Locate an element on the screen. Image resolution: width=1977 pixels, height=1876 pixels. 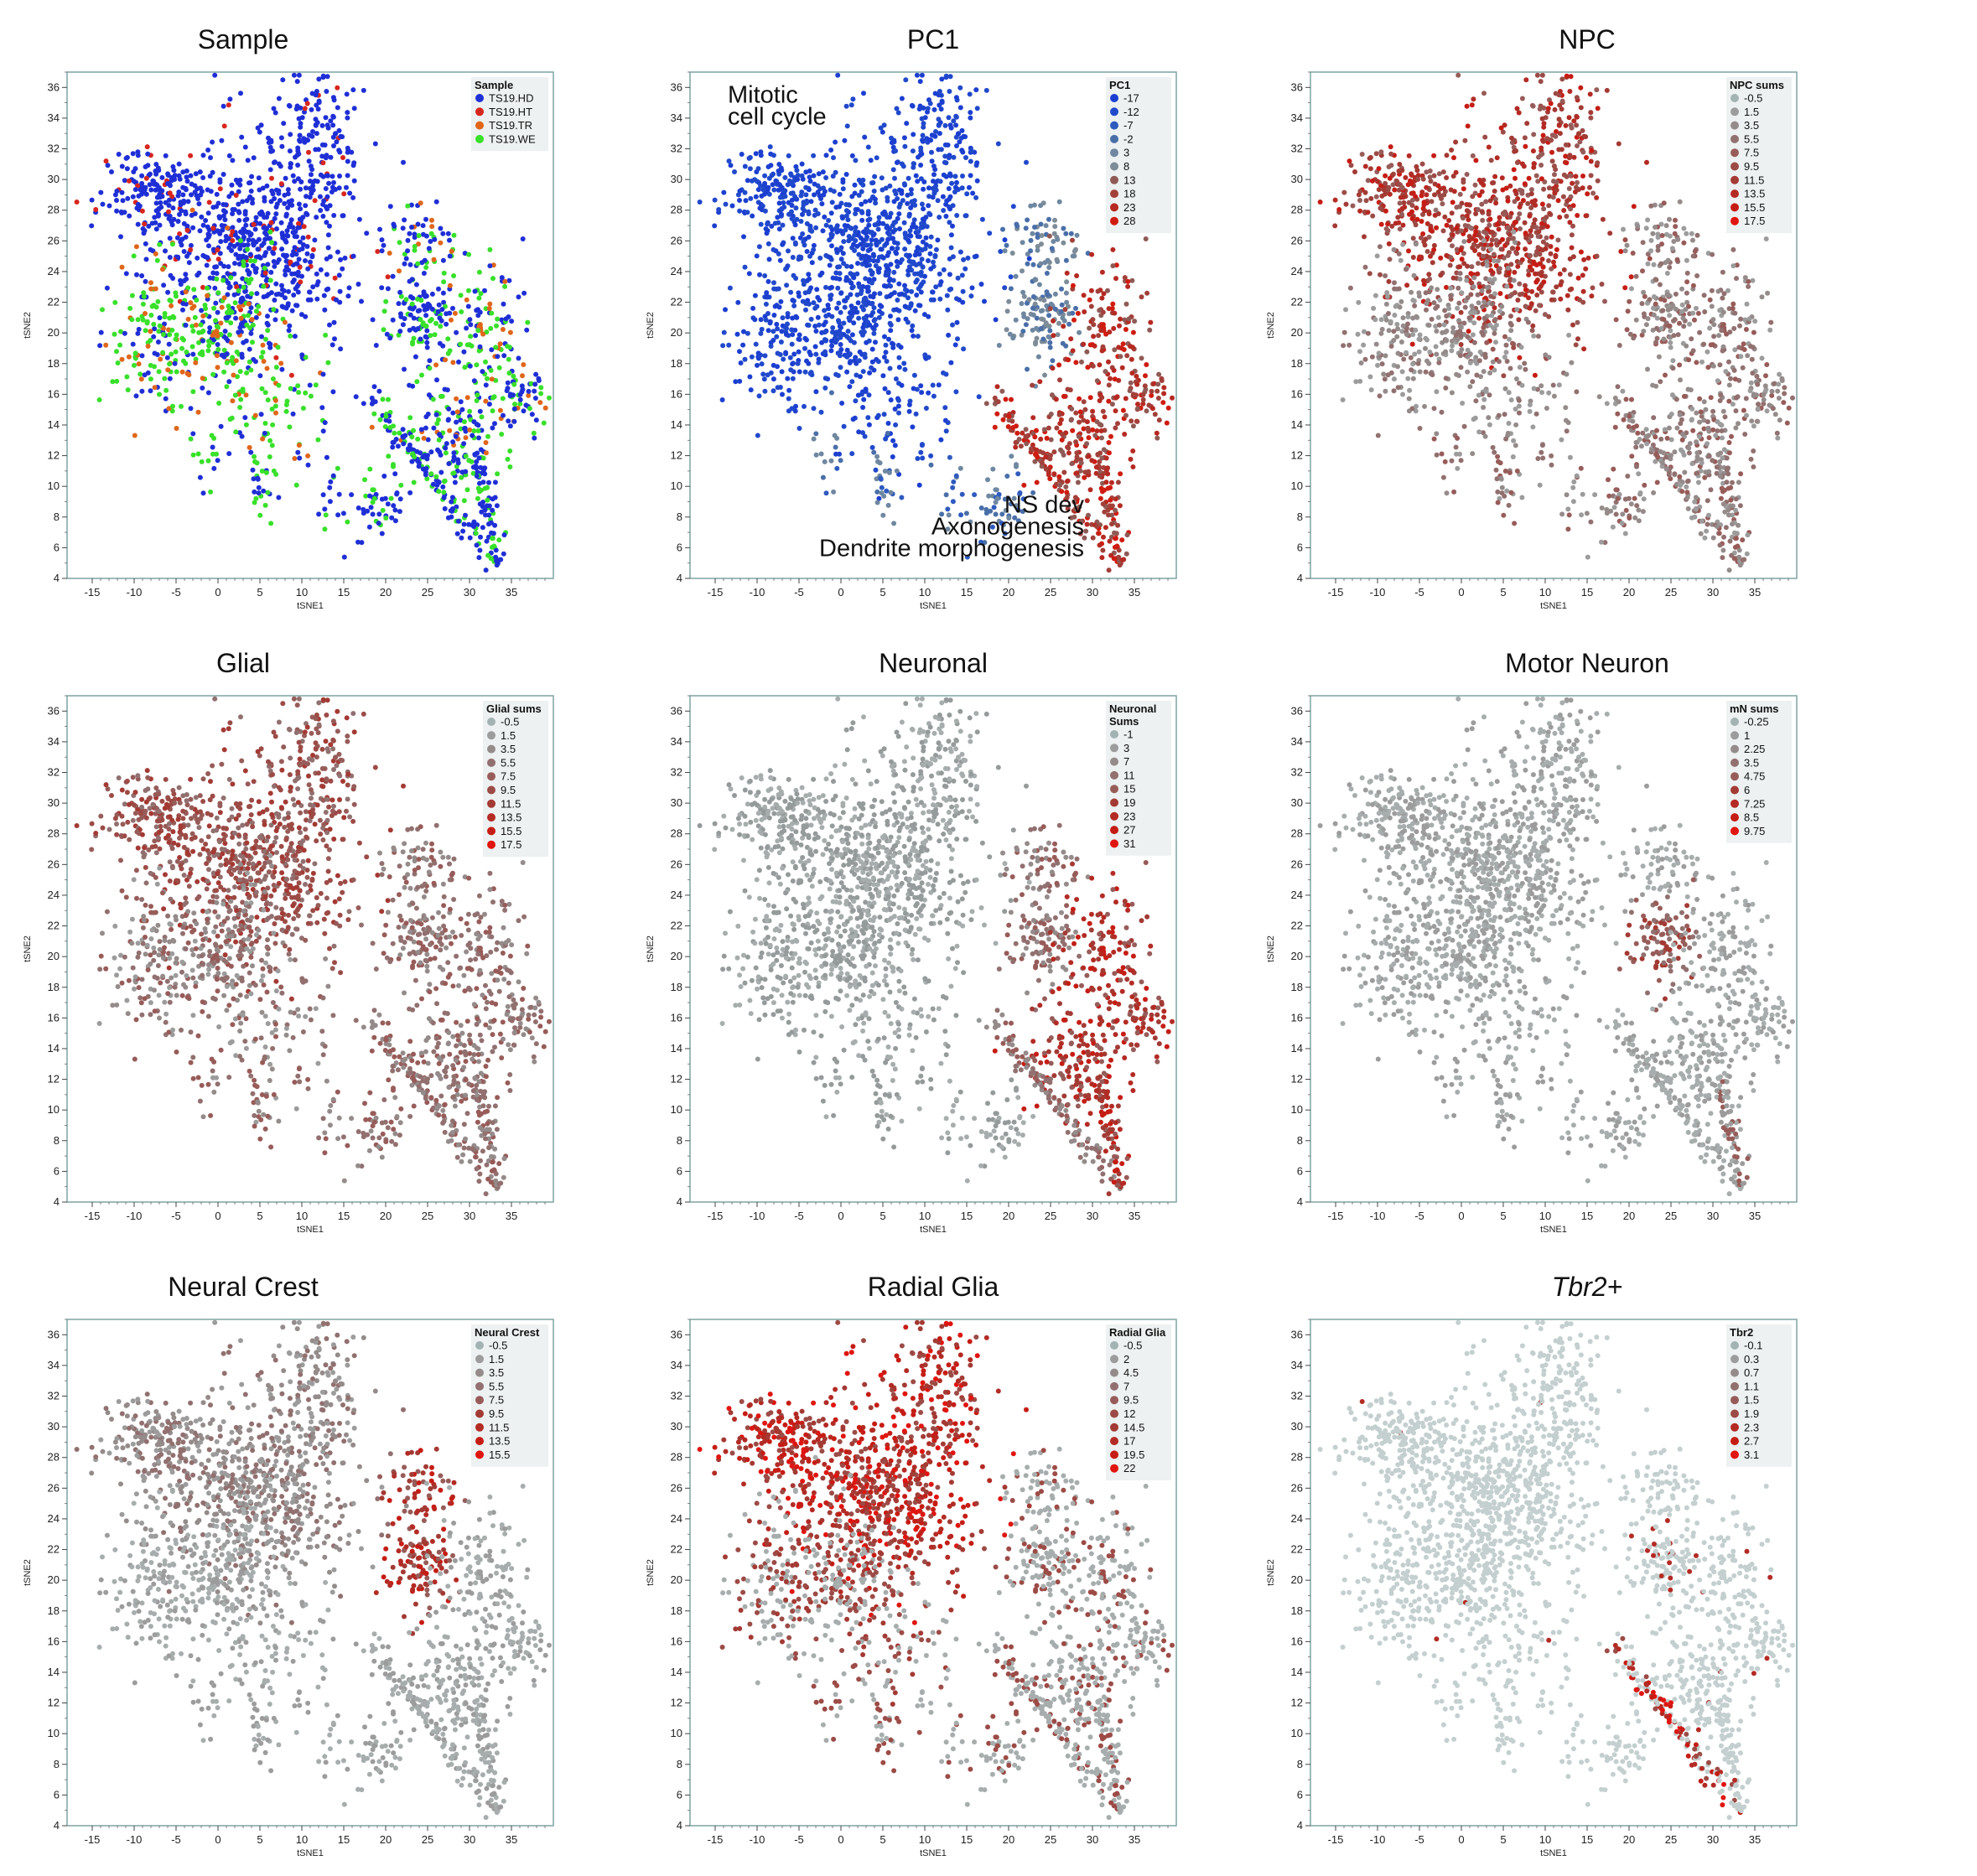
y-tick-label: 26 is located at coordinates (54, 240).